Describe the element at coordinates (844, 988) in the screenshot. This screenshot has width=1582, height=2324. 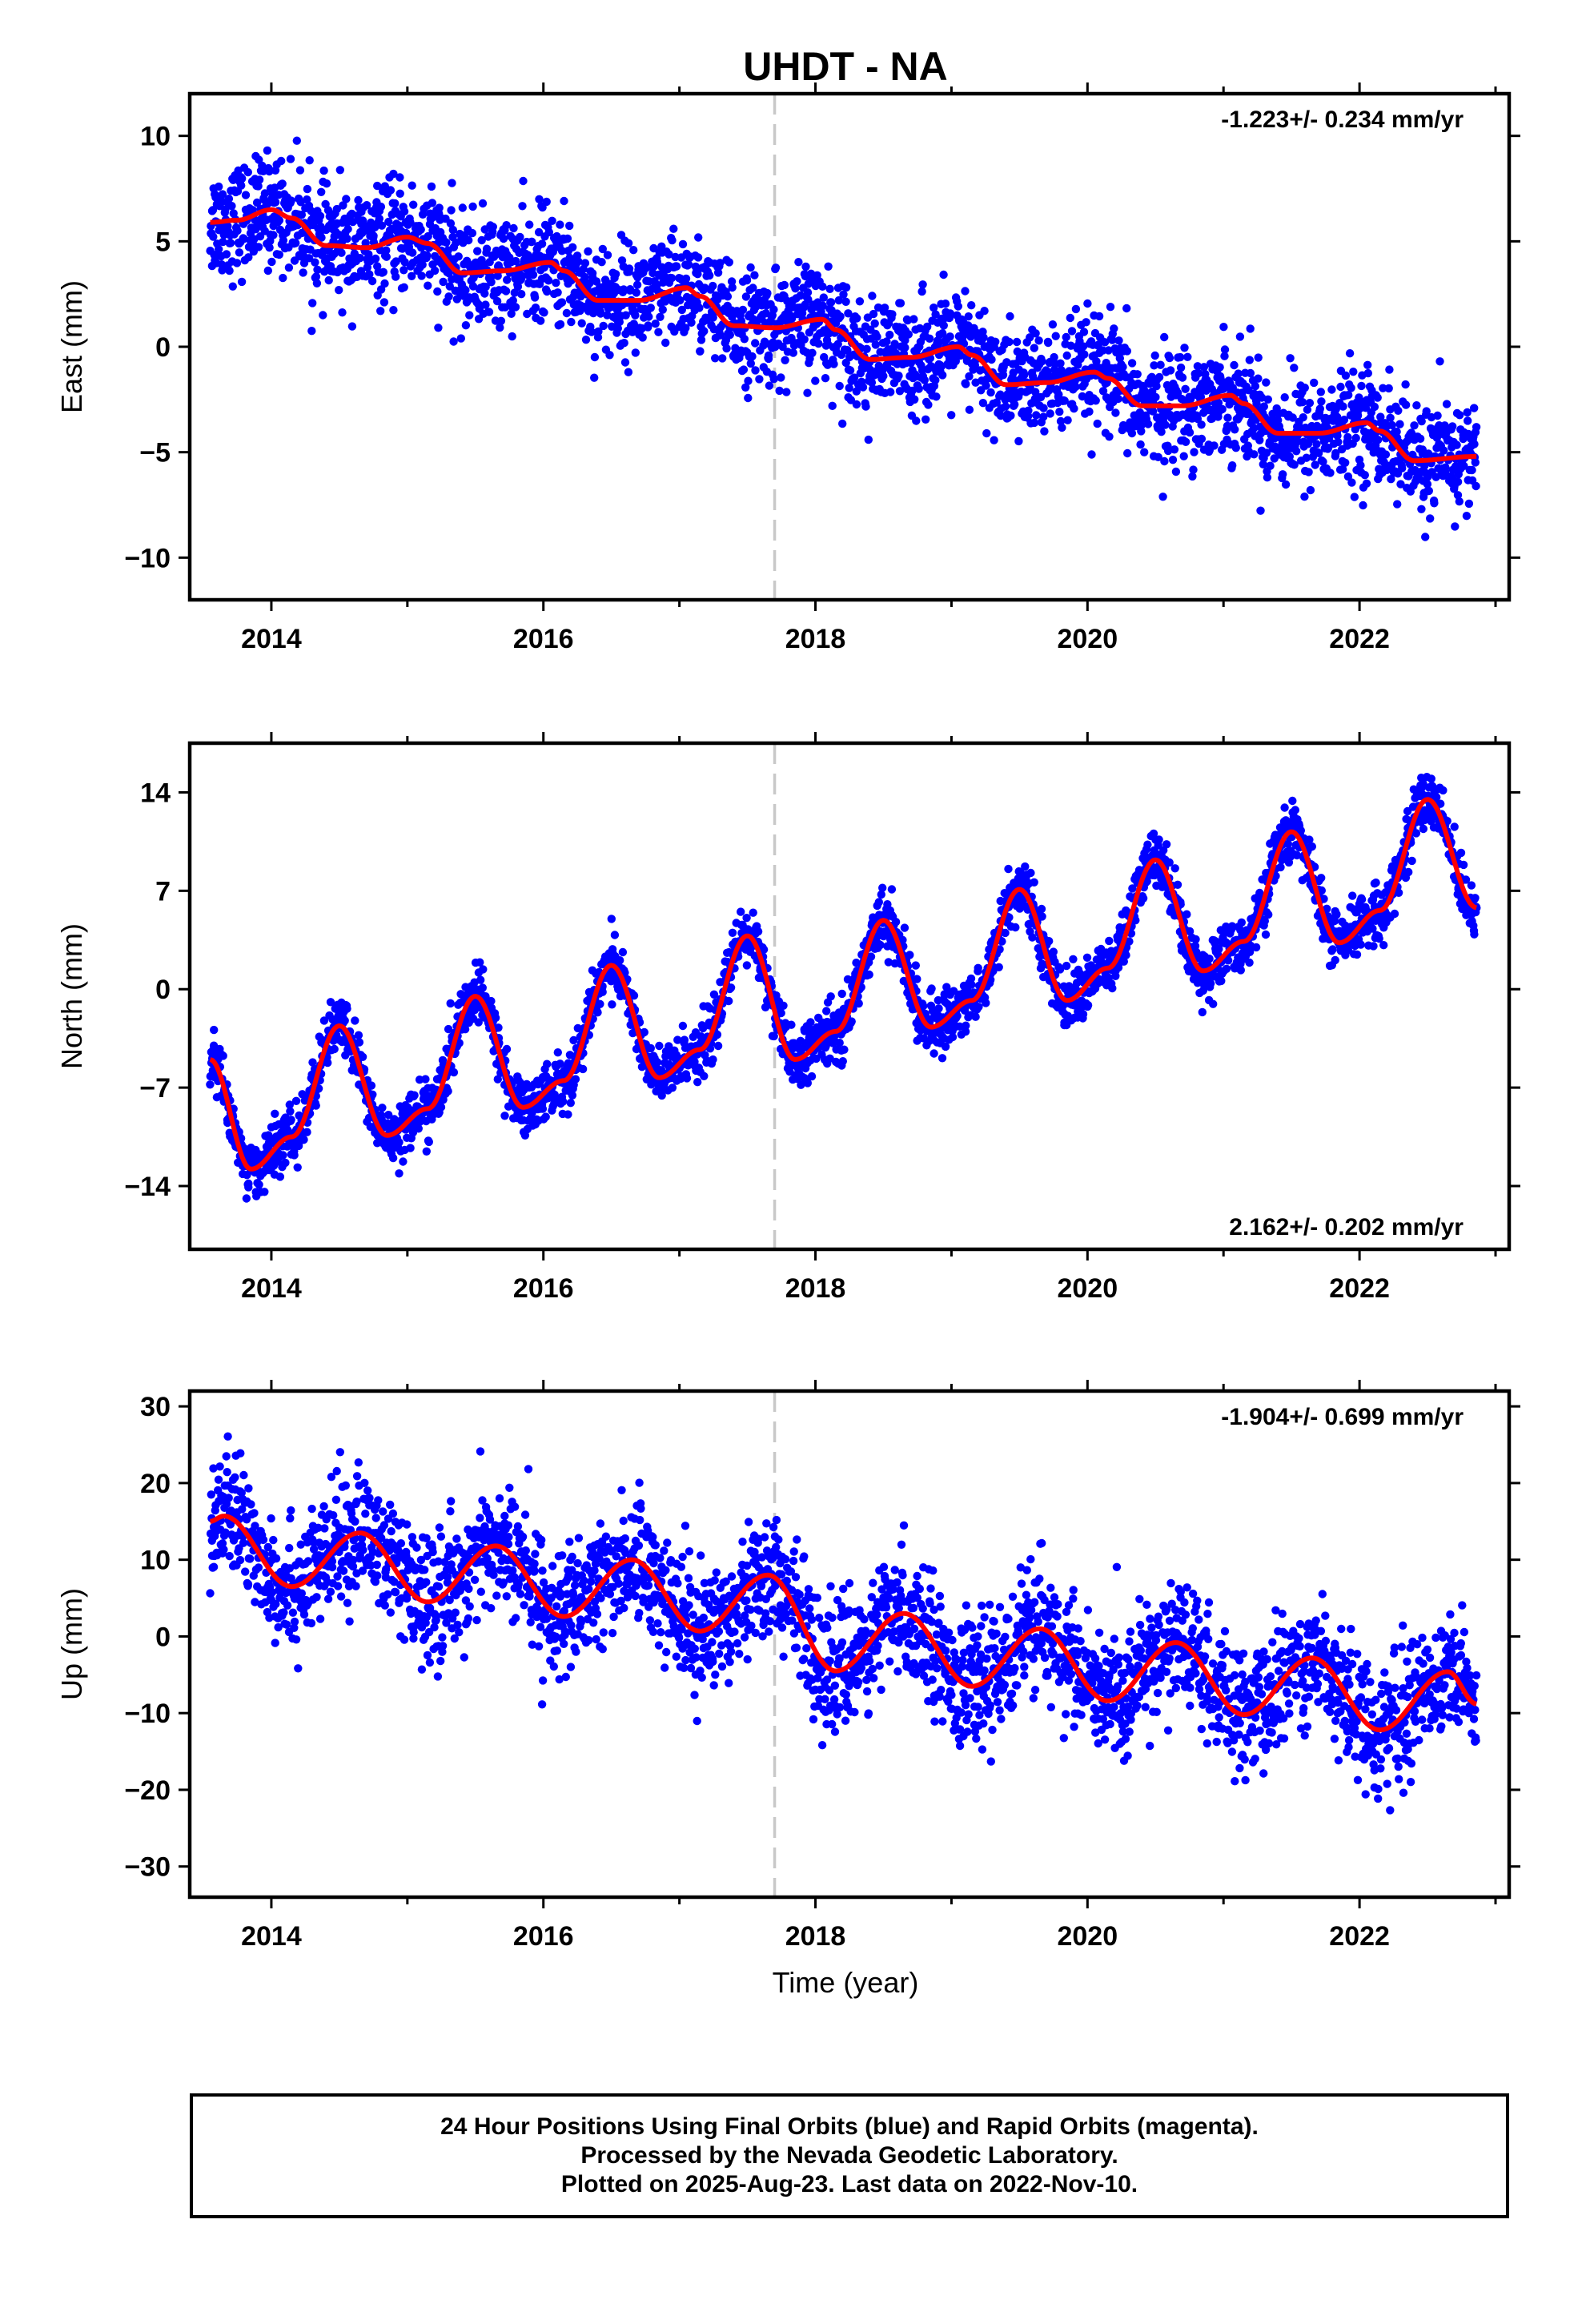
I see `scatter-points` at that location.